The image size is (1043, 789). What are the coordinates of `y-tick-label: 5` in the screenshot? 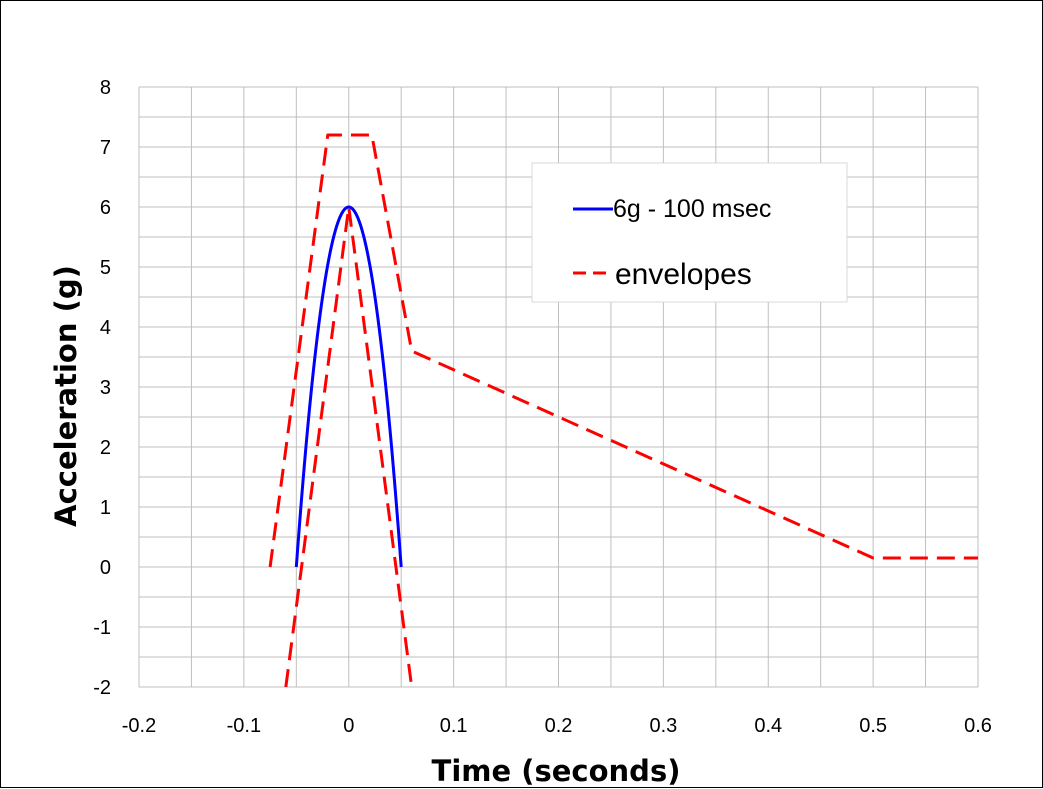 It's located at (105, 268).